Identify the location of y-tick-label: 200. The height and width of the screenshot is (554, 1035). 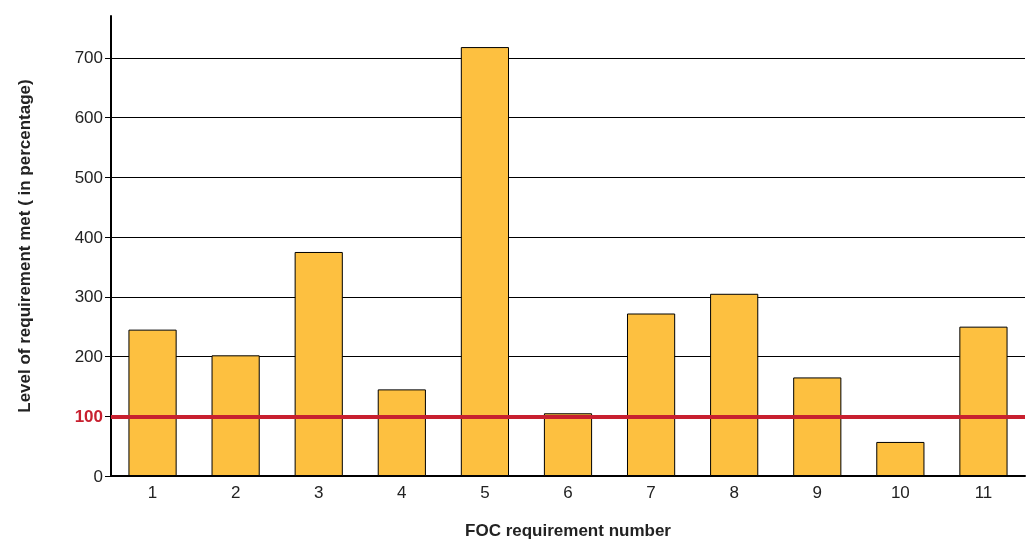
(88, 357).